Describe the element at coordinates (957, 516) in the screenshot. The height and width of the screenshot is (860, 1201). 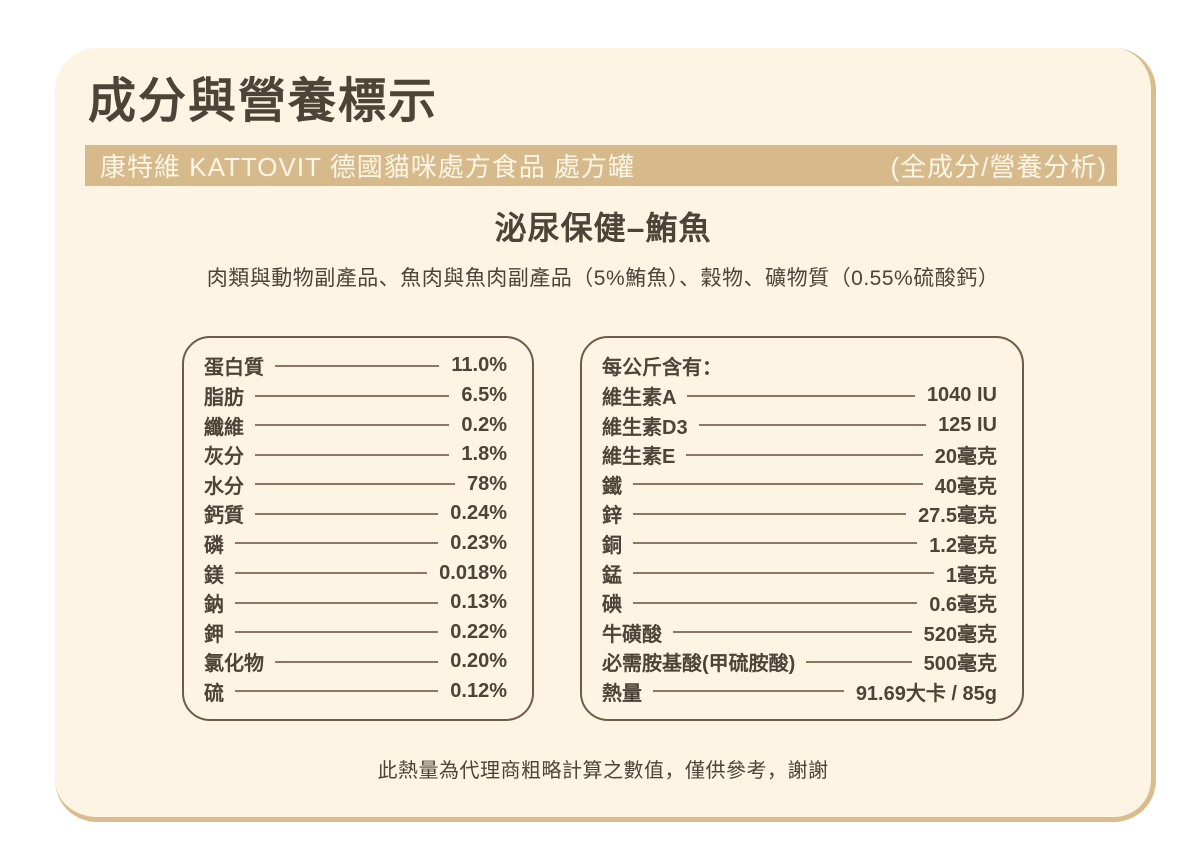
I see `nutrient-value: 27.5毫克` at that location.